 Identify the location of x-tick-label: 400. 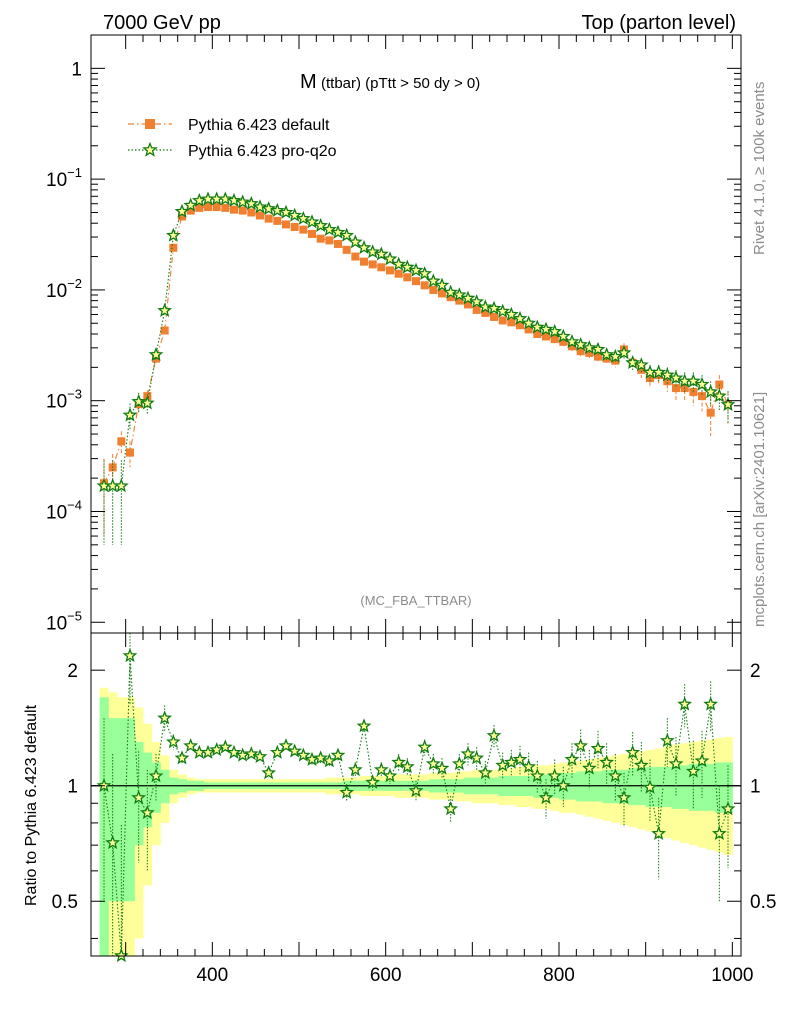
(212, 975).